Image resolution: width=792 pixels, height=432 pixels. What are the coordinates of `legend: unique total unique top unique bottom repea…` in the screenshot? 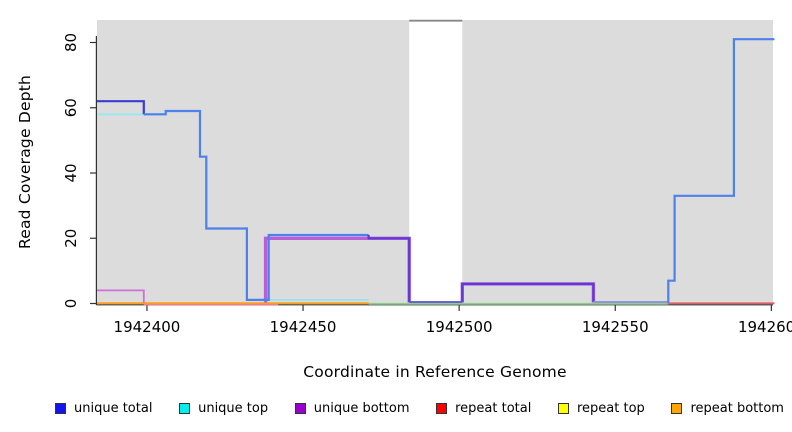 It's located at (419, 408).